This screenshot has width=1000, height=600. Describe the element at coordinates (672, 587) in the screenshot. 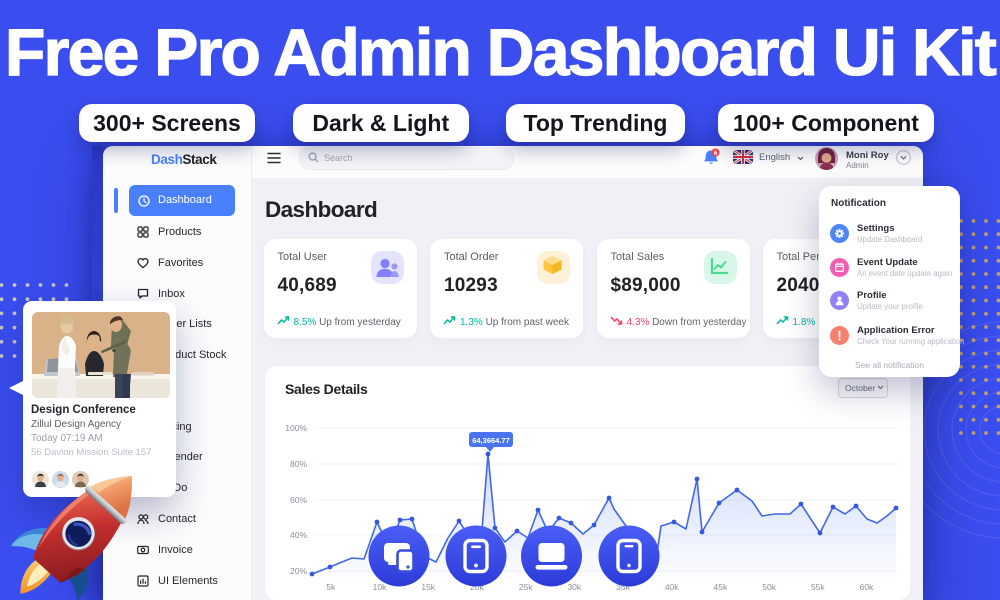

I see `svg-text: 40k` at that location.